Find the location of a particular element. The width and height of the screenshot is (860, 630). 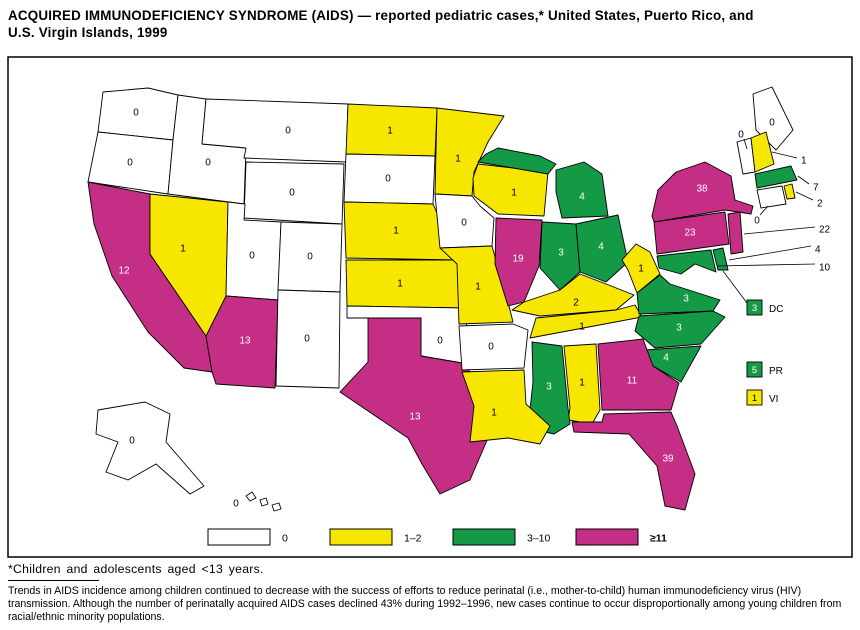

state-value-ut: 0 is located at coordinates (252, 256).